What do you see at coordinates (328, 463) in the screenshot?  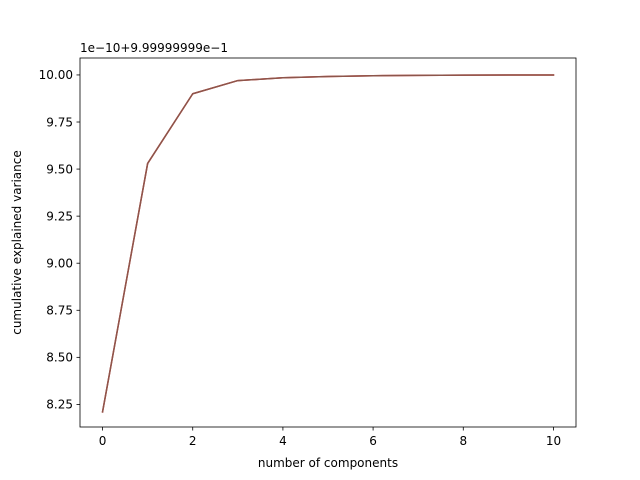 I see `x-axis-label: number of components` at bounding box center [328, 463].